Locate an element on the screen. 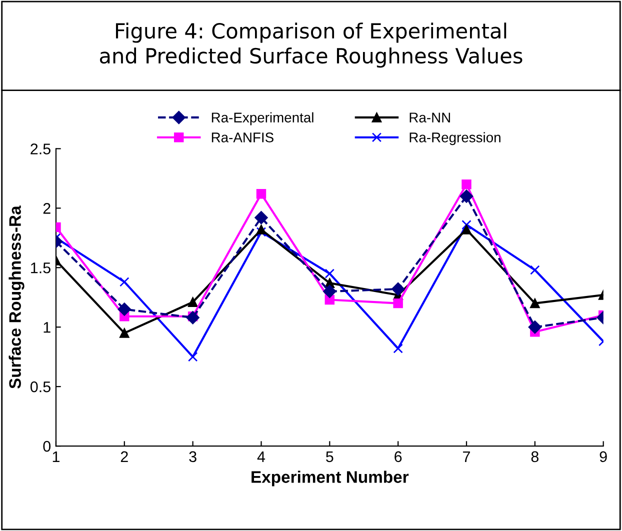 The image size is (622, 531). legend-label: Ra-ANFIS is located at coordinates (243, 137).